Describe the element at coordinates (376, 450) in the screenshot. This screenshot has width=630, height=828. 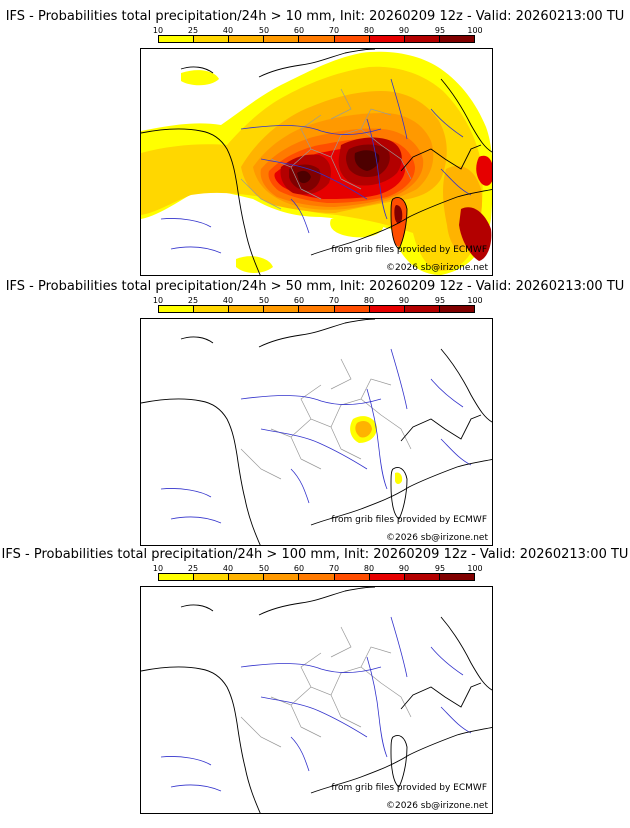
I see `precip-field` at that location.